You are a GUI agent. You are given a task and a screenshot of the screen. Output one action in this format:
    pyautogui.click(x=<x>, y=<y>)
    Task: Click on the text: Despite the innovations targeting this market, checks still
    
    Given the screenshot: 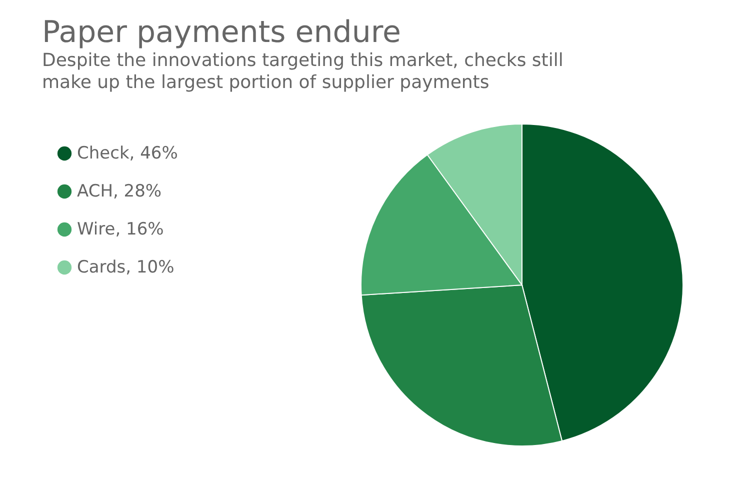 What is the action you would take?
    pyautogui.click(x=303, y=60)
    